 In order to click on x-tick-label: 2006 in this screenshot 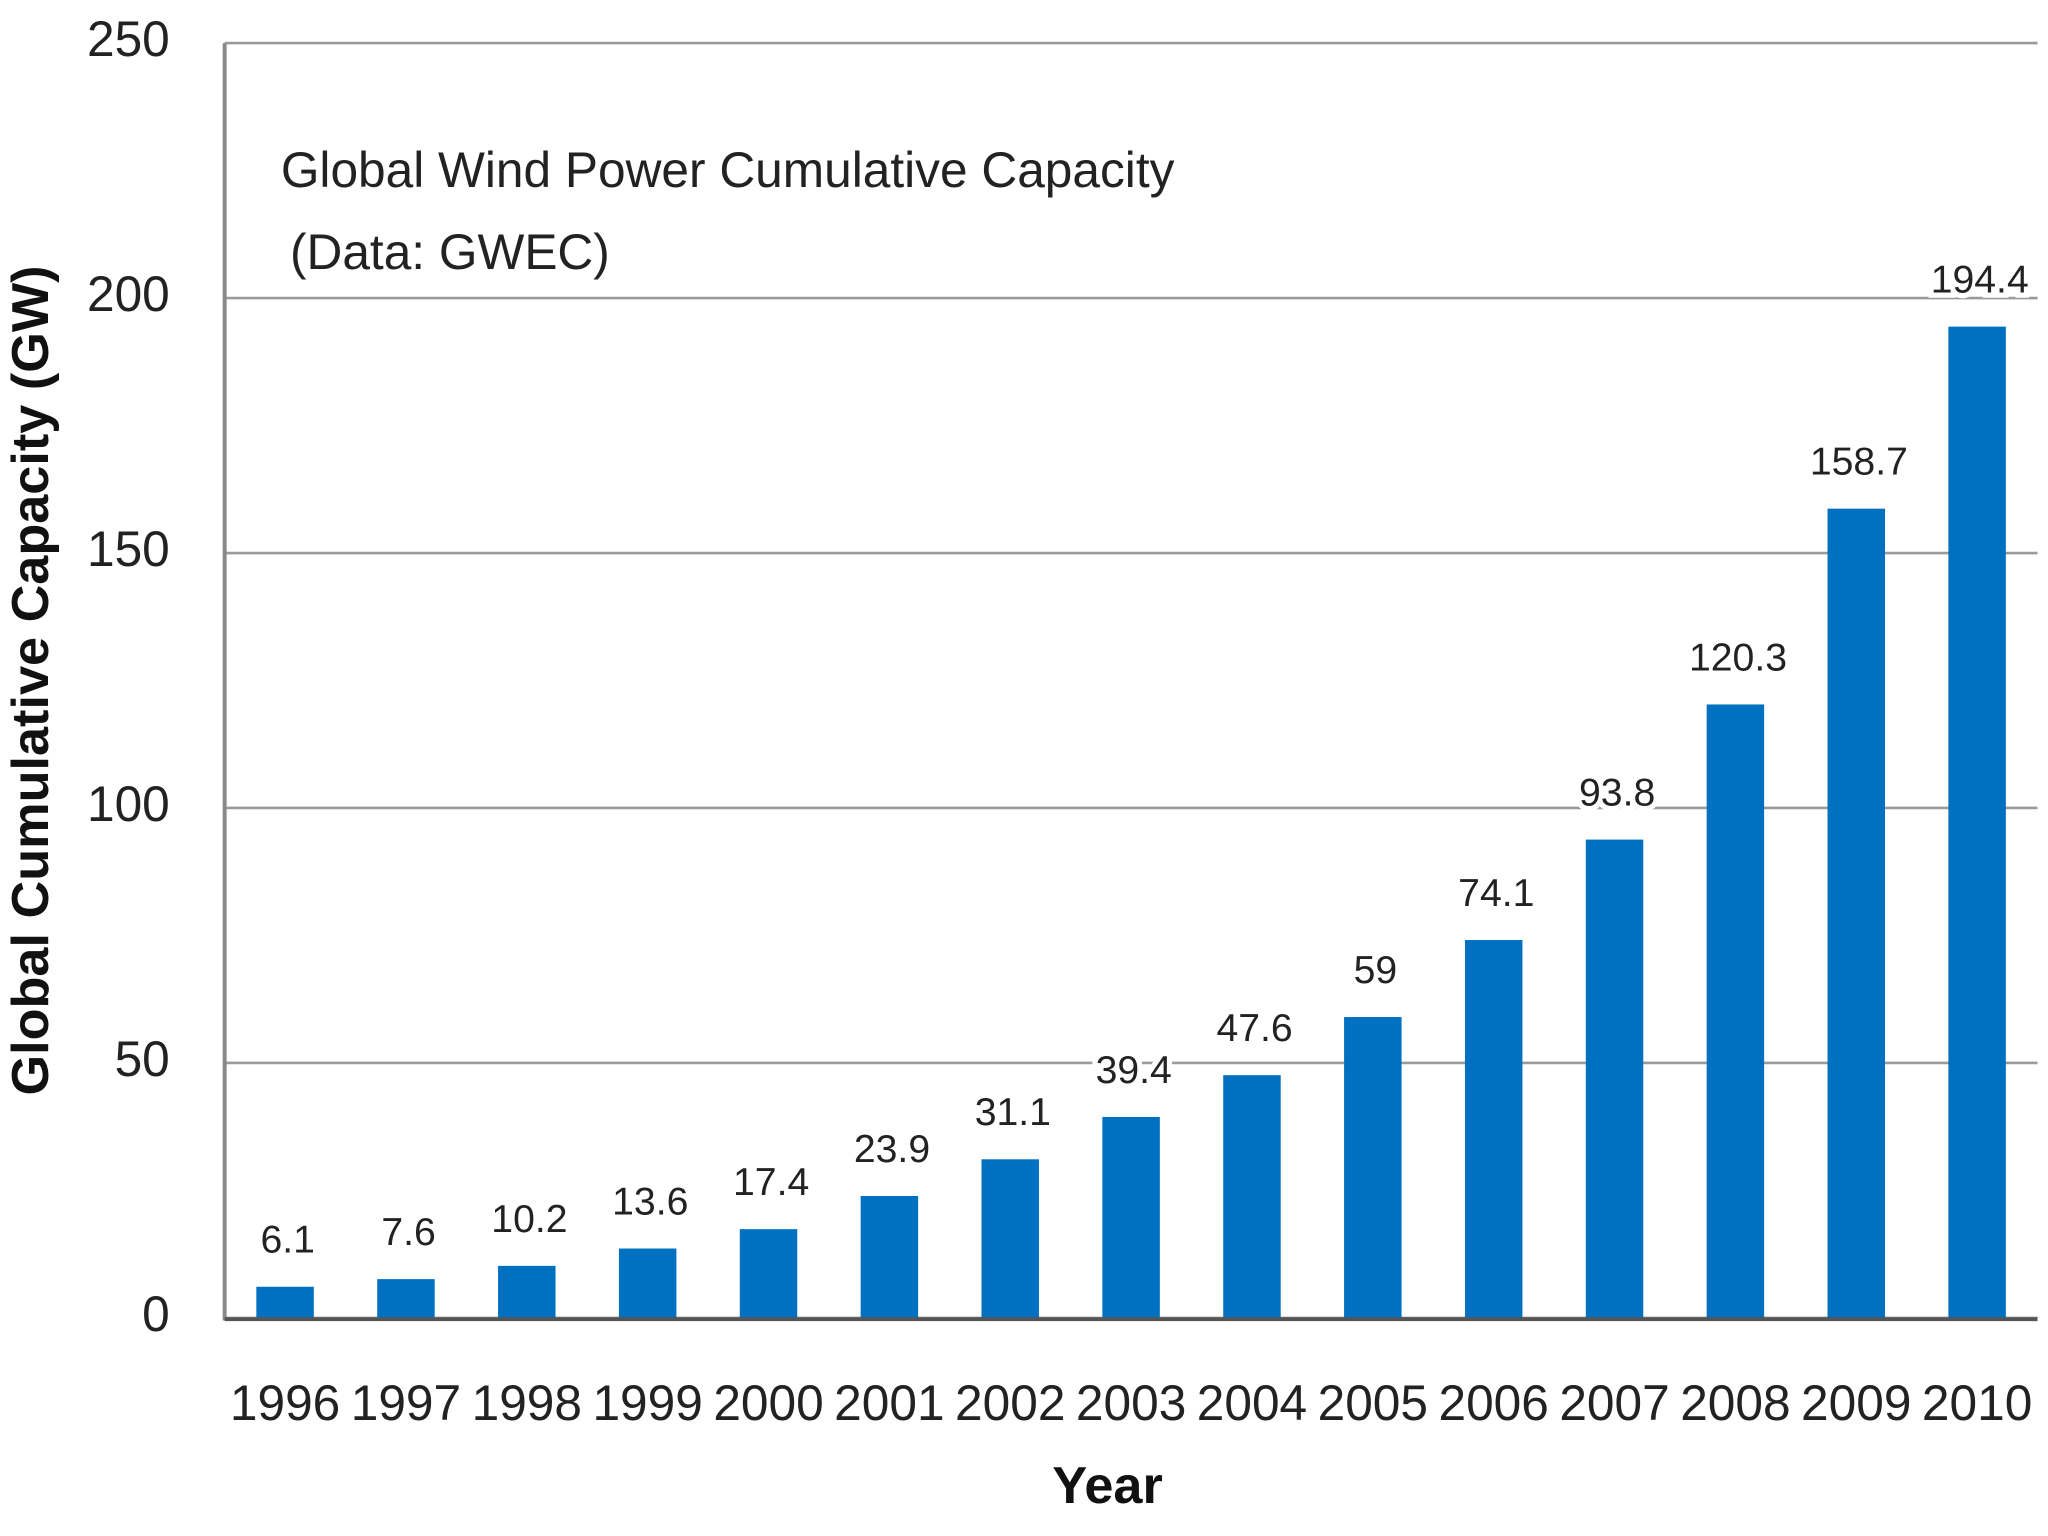, I will do `click(1493, 1403)`.